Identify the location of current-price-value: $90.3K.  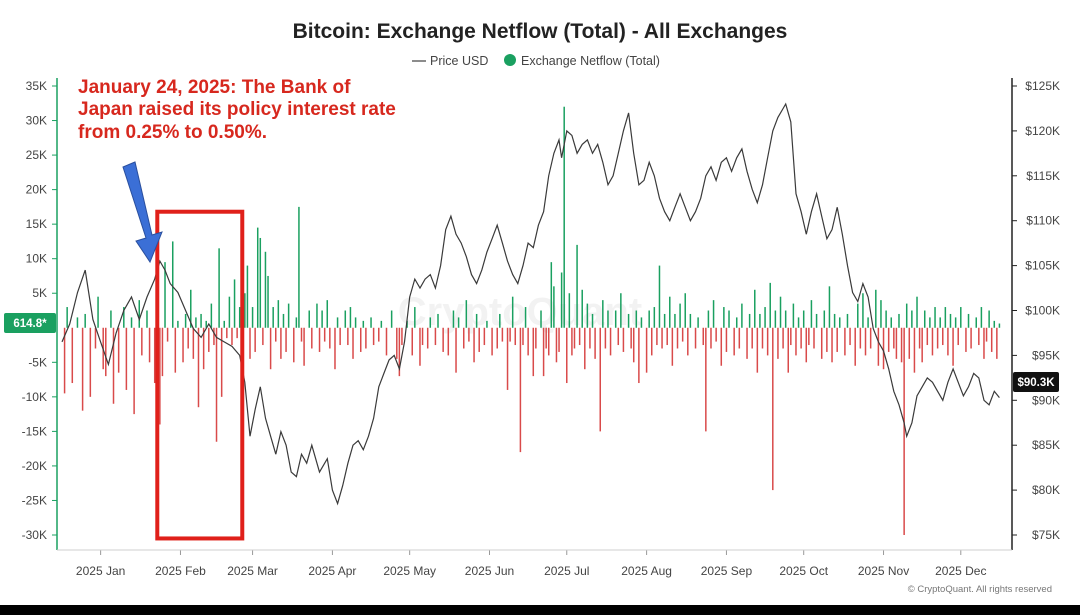
(1036, 383).